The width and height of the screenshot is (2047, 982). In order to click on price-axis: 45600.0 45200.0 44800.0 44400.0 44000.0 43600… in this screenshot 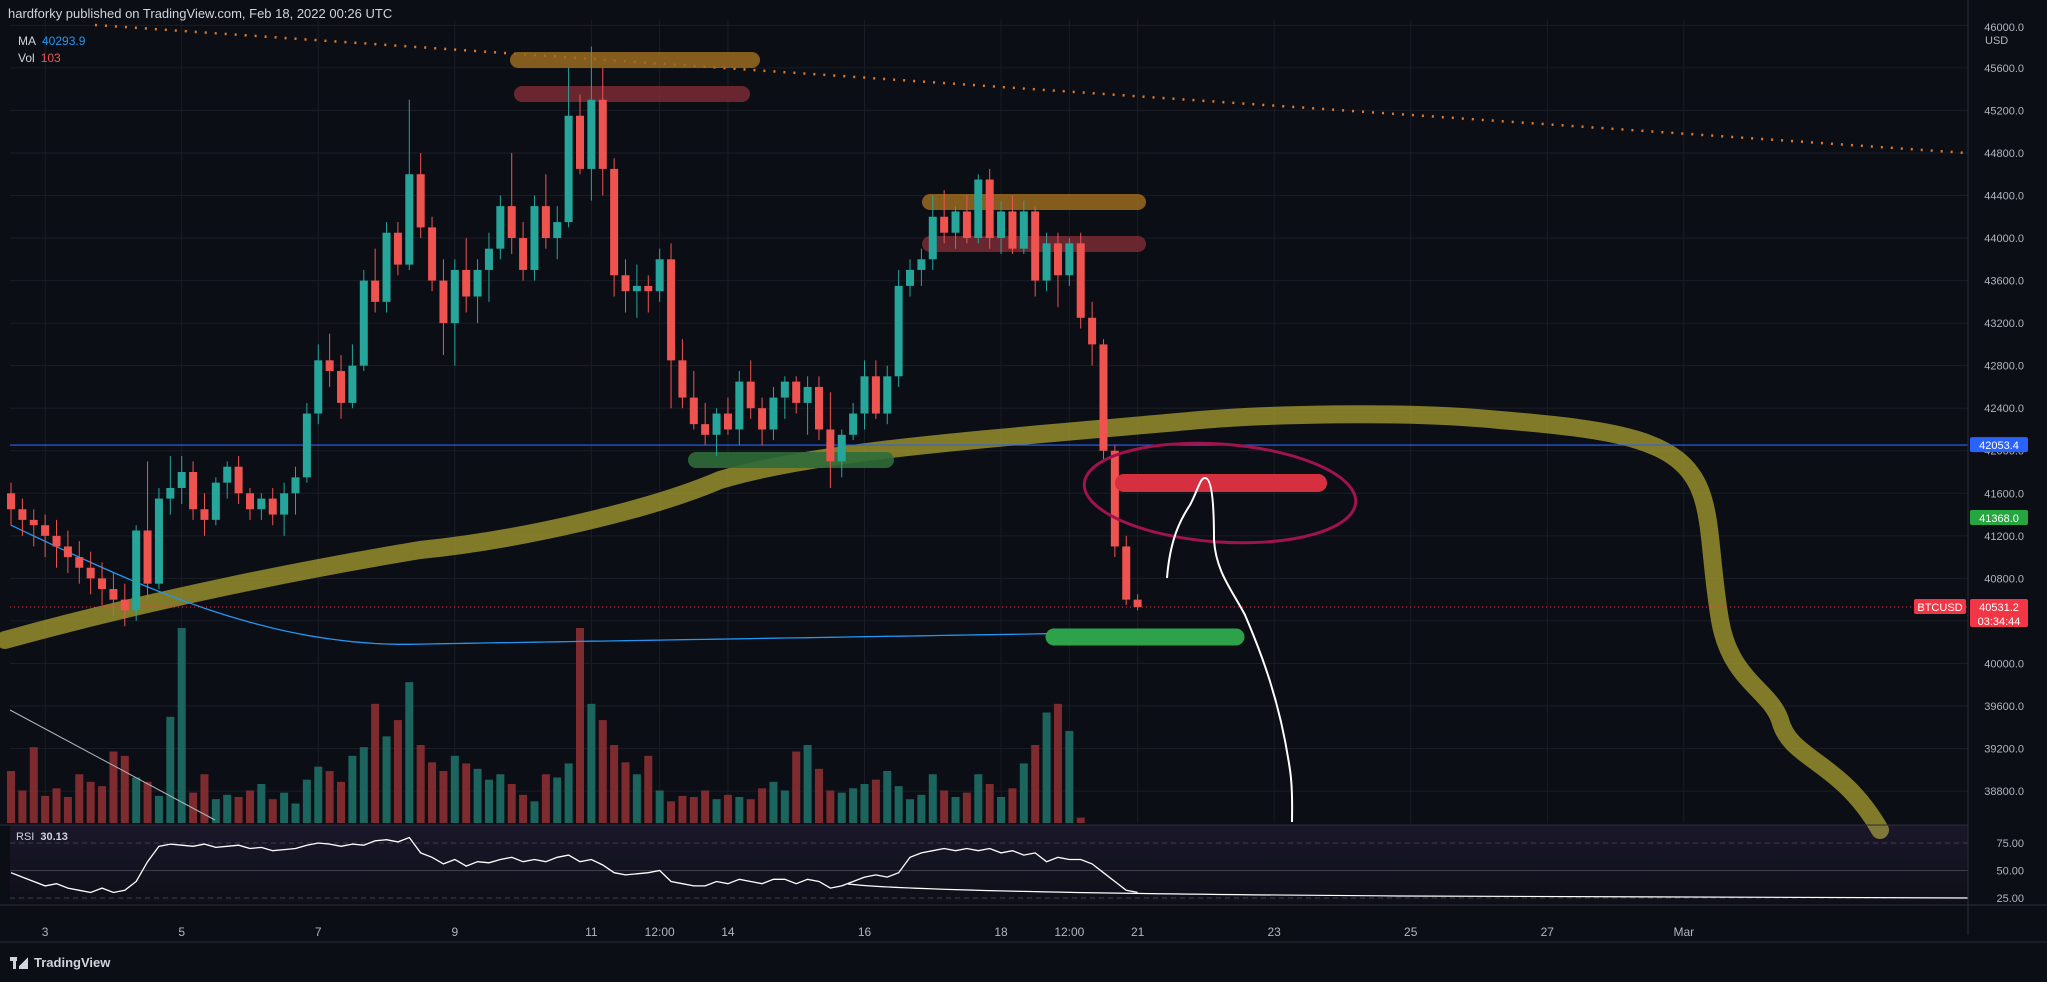, I will do `click(1980, 491)`.